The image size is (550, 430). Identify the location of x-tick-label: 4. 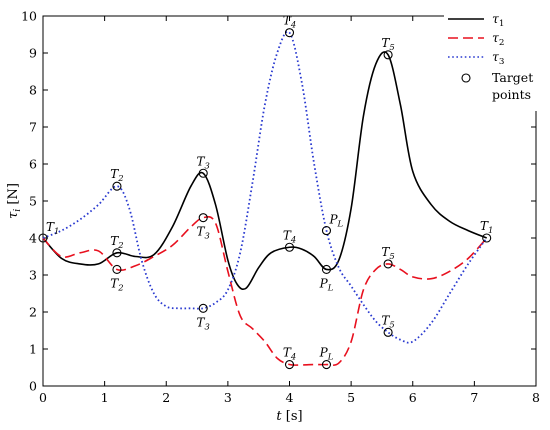
(290, 397).